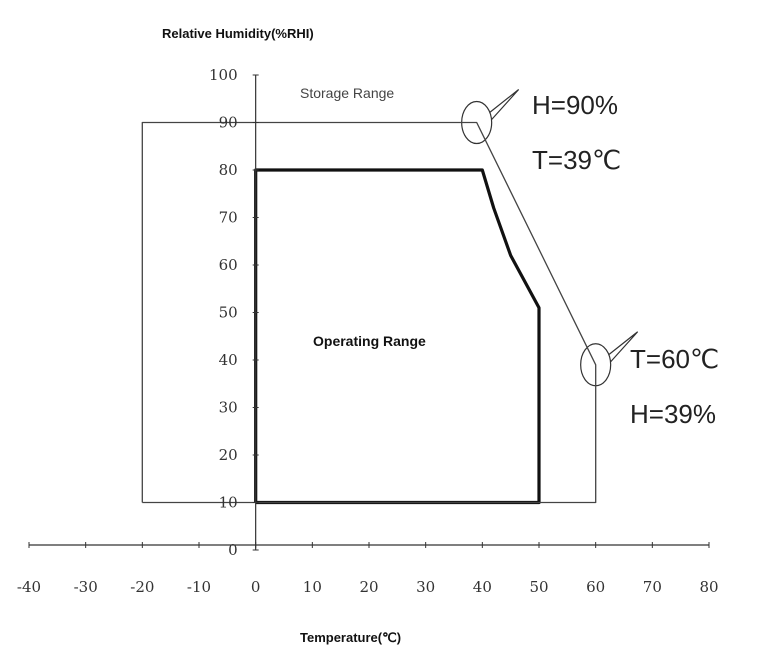  I want to click on x-tick-label: 0, so click(256, 587).